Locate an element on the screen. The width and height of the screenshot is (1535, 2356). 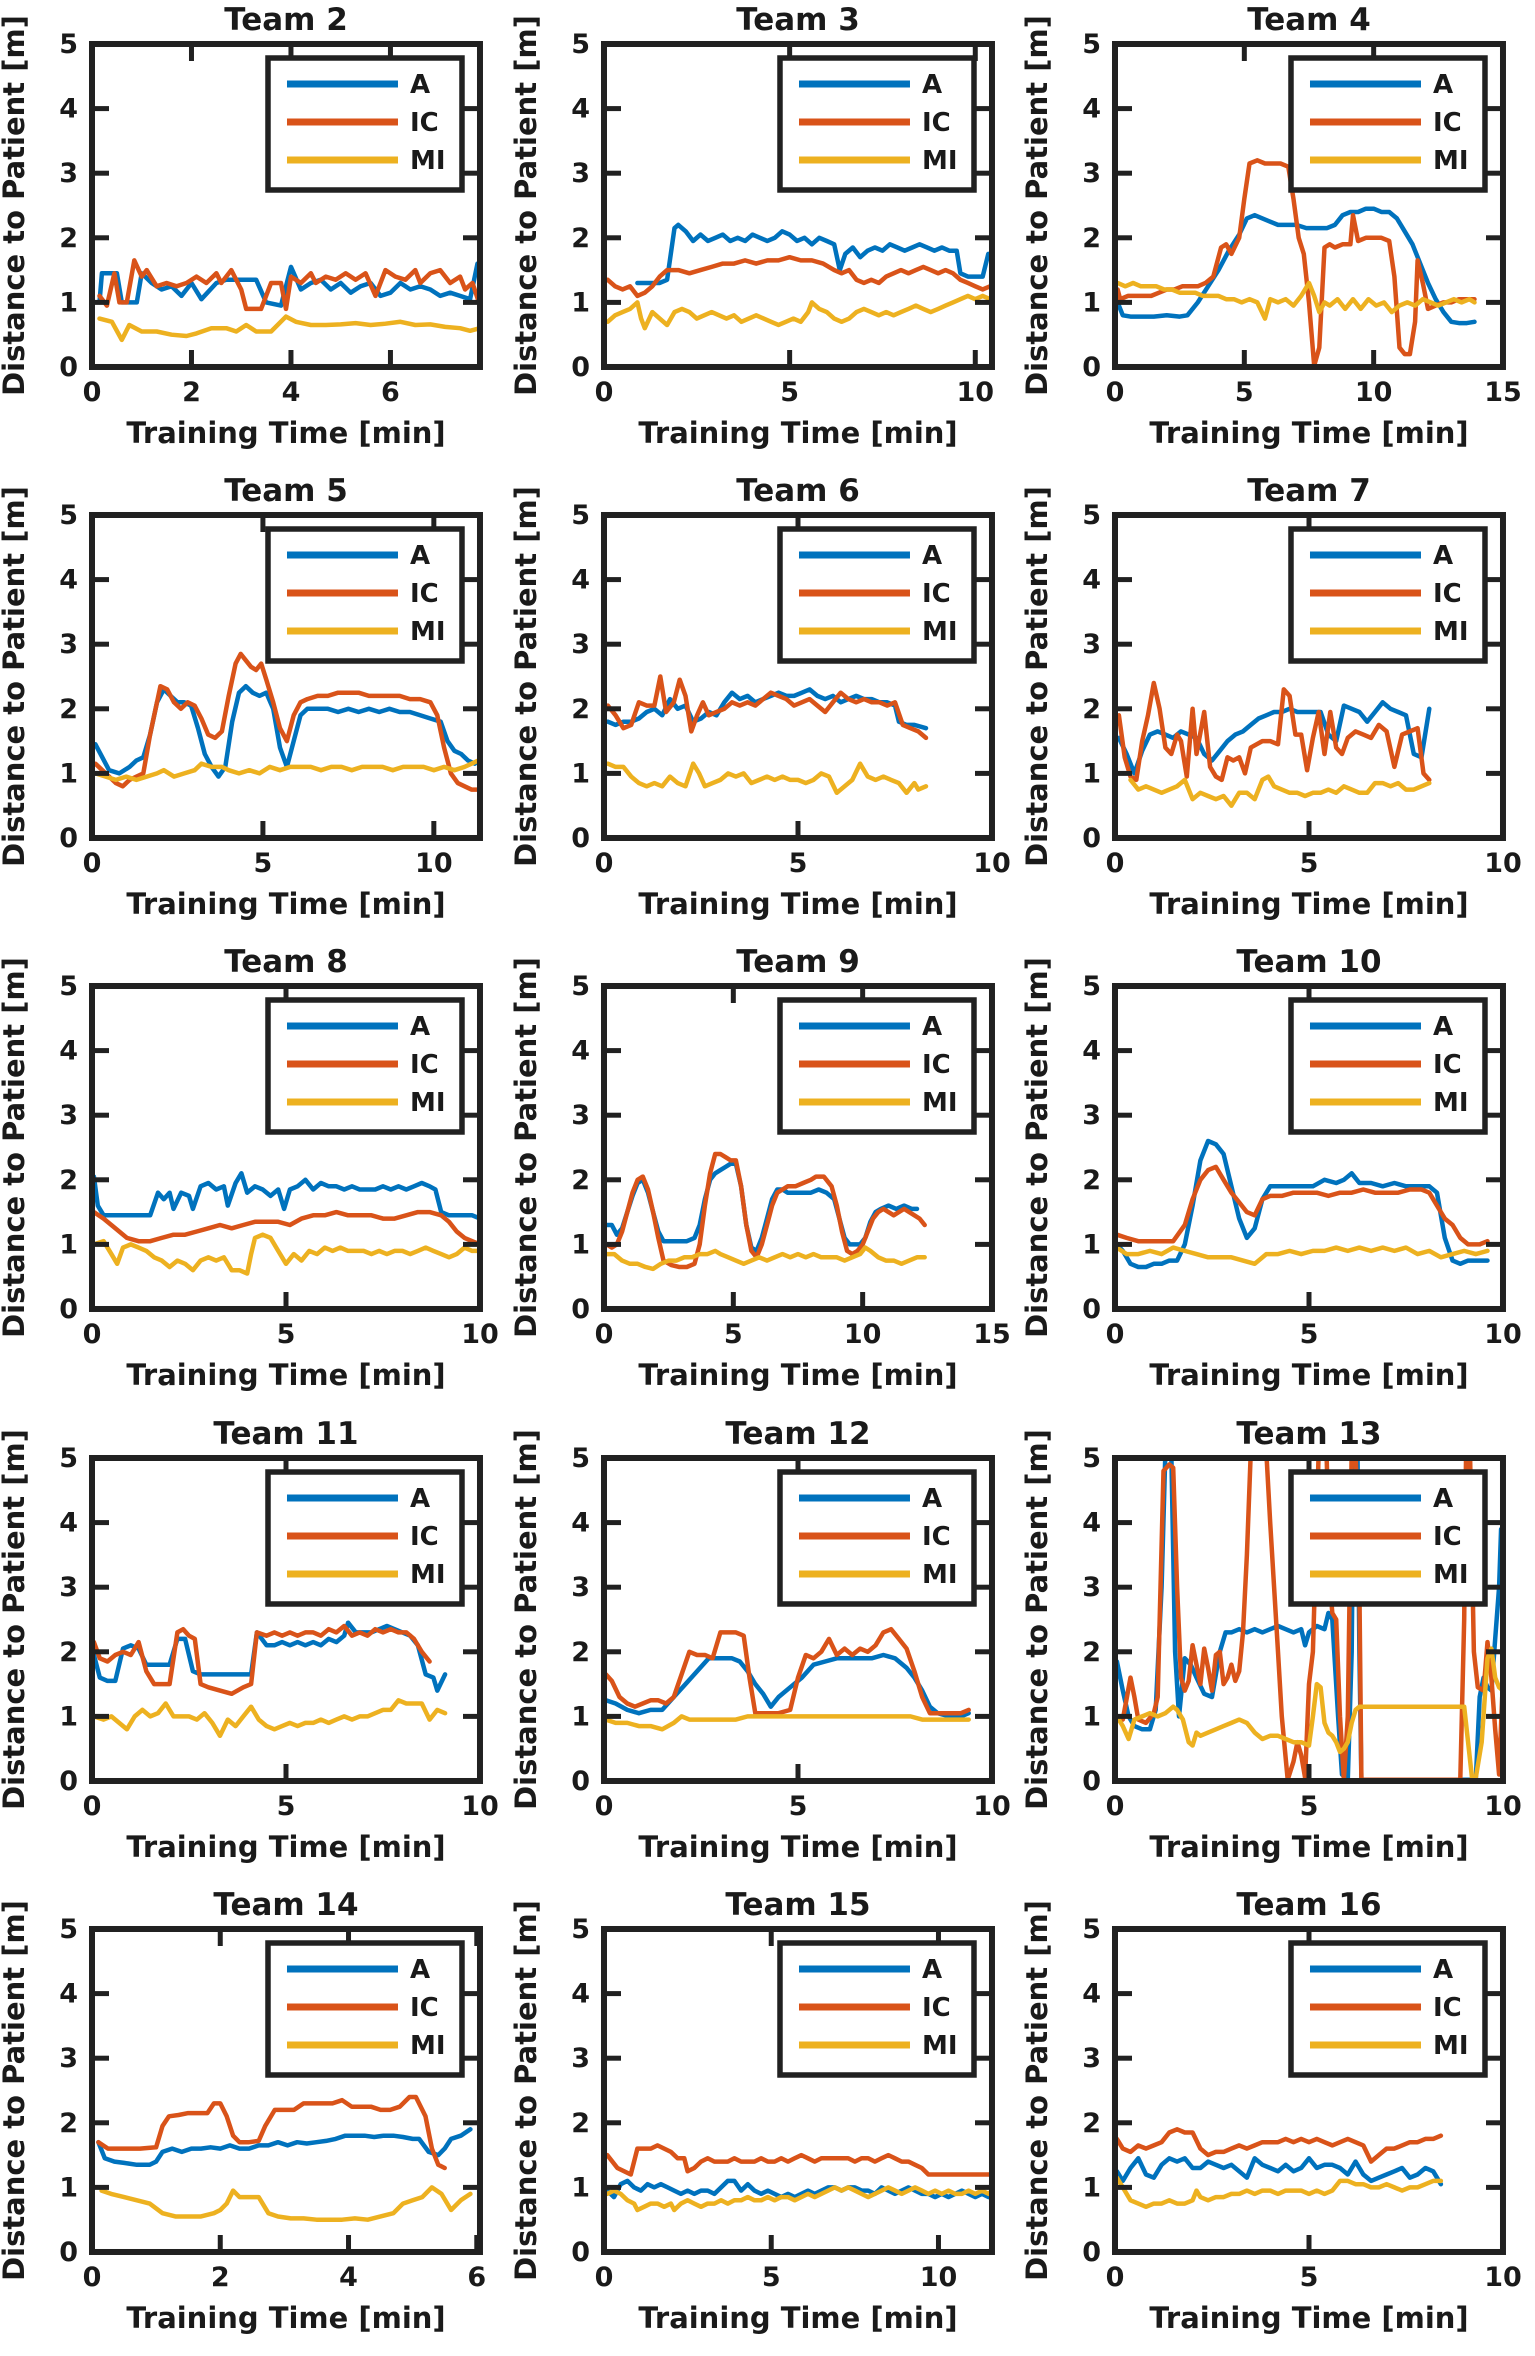
x-tick-label: 6 is located at coordinates (476, 2277).